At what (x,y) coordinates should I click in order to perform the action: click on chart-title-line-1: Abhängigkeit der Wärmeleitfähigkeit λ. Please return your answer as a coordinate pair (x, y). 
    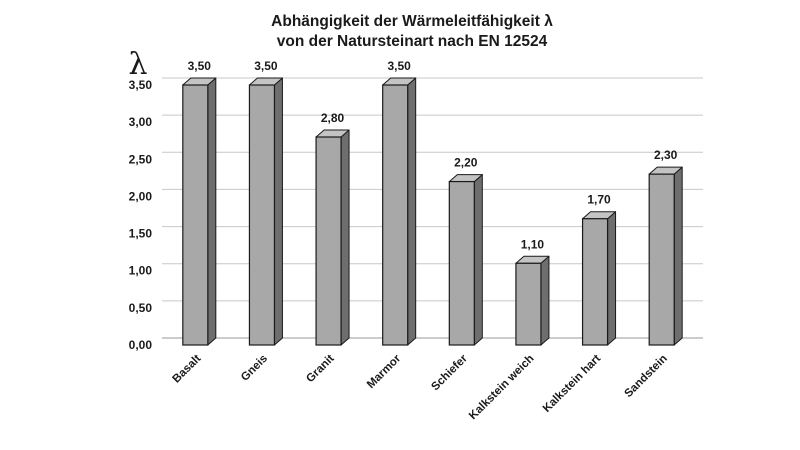
    Looking at the image, I should click on (412, 21).